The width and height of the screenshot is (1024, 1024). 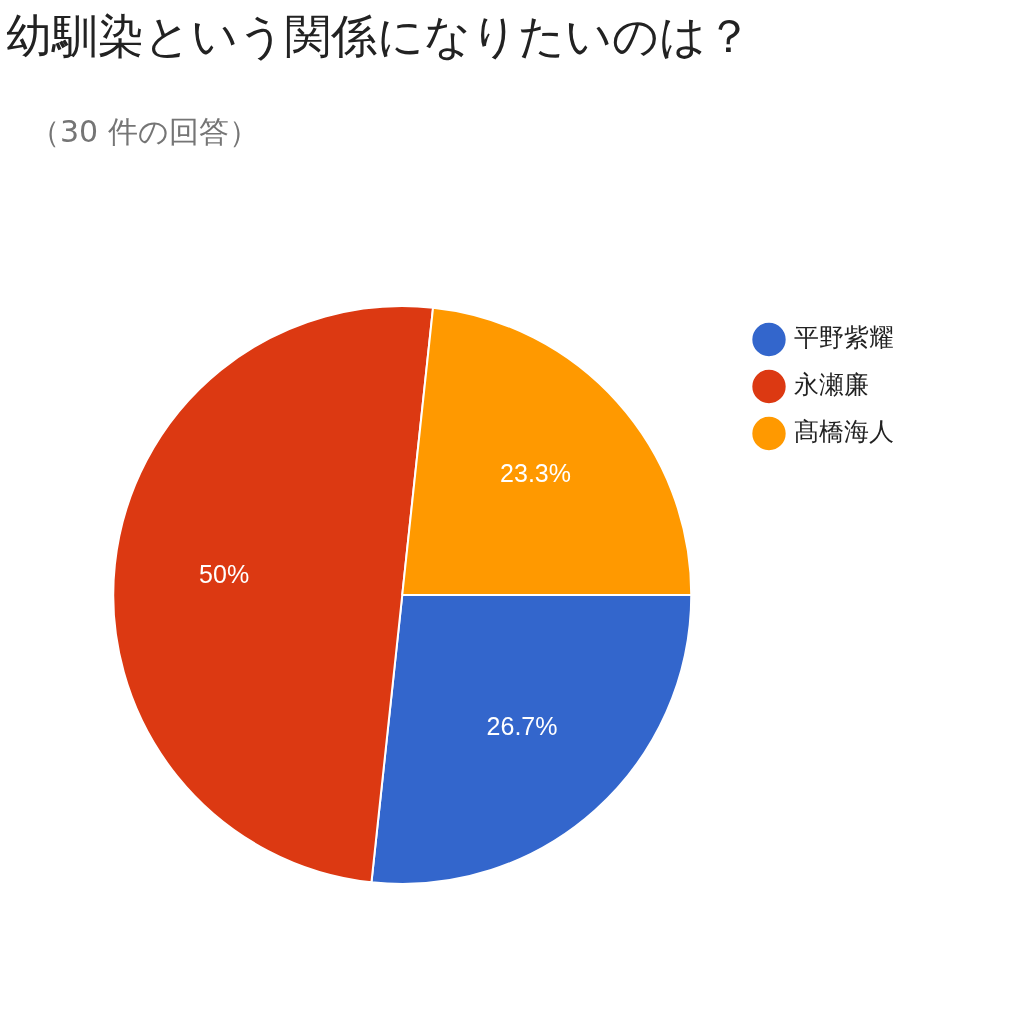 I want to click on data-label: 23.3%, so click(x=535, y=473).